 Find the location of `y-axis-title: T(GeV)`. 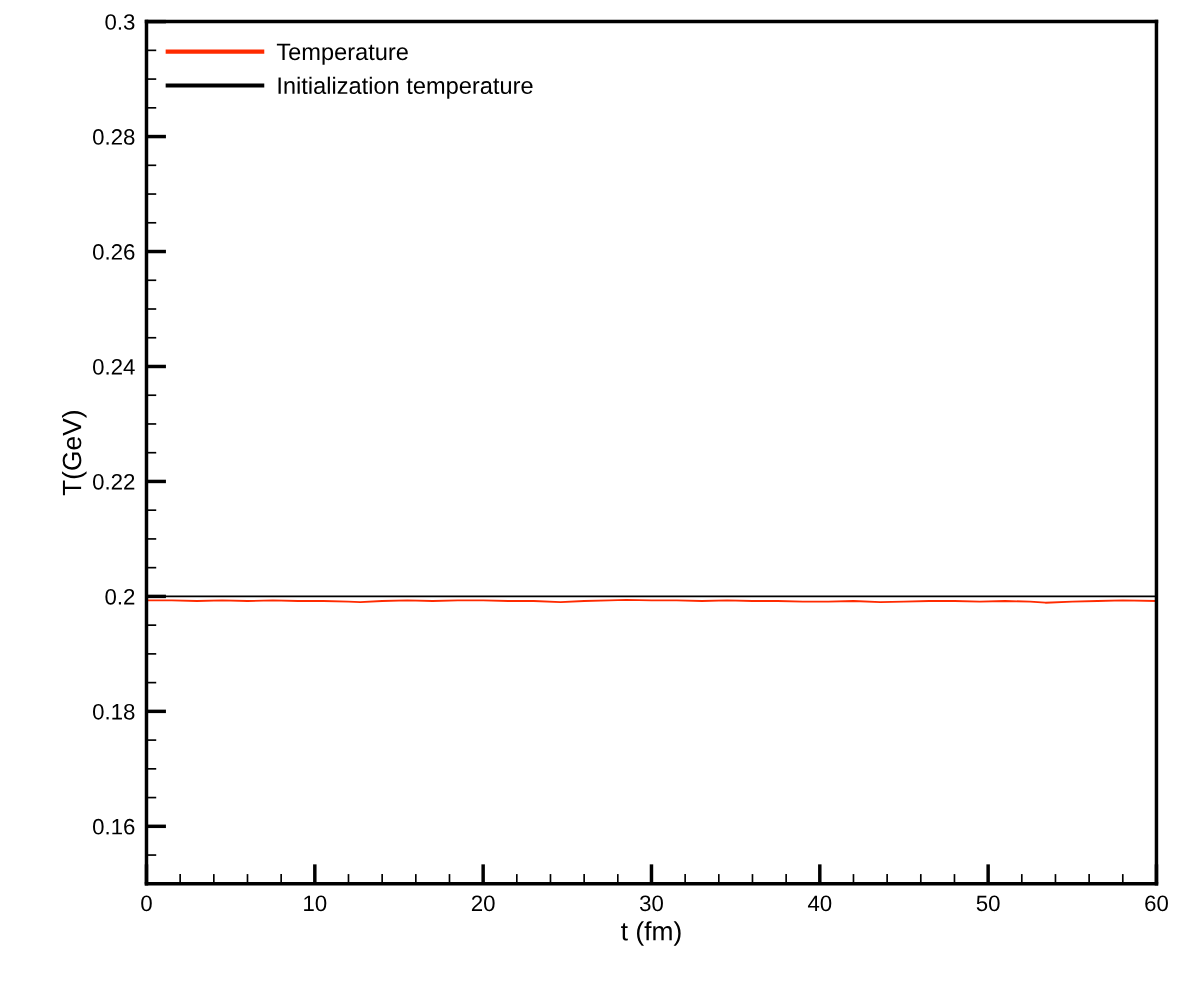

y-axis-title: T(GeV) is located at coordinates (74, 453).